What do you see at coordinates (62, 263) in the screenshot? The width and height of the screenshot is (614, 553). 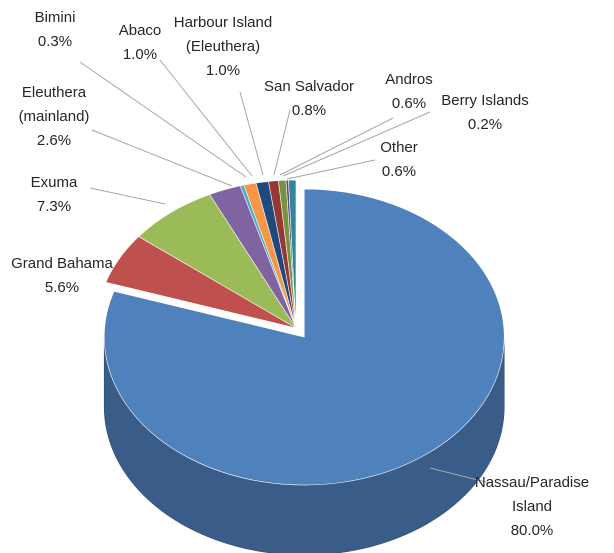 I see `slice-label-name: Grand Bahama` at bounding box center [62, 263].